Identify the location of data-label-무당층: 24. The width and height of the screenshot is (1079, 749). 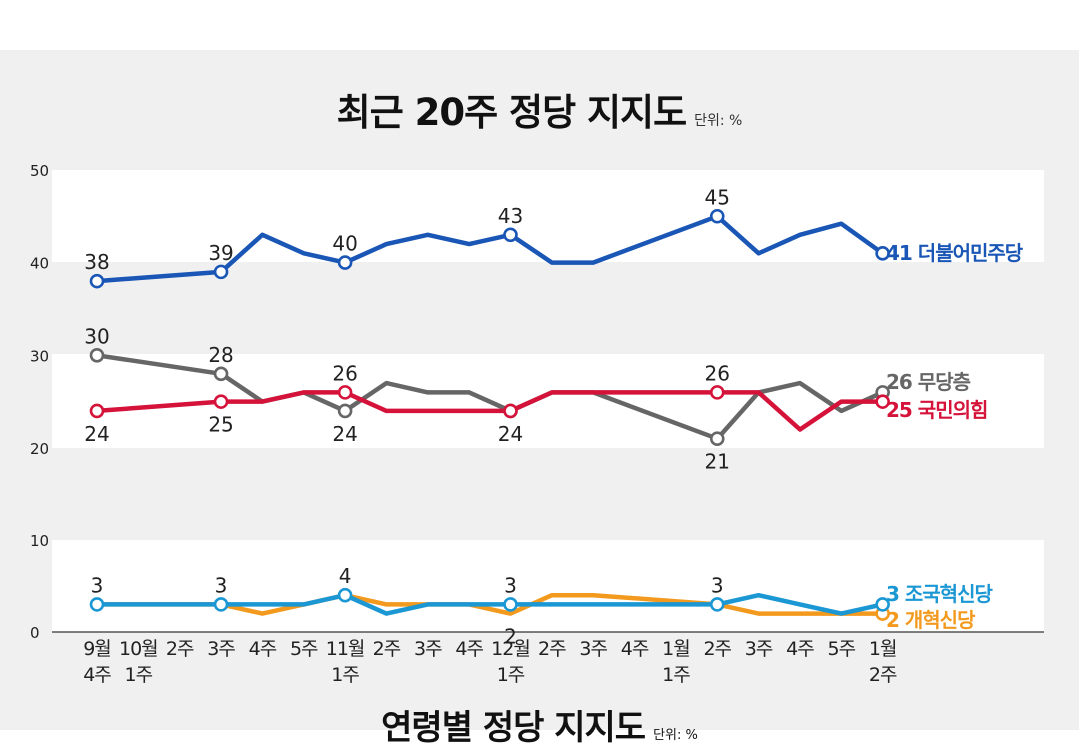
(344, 434).